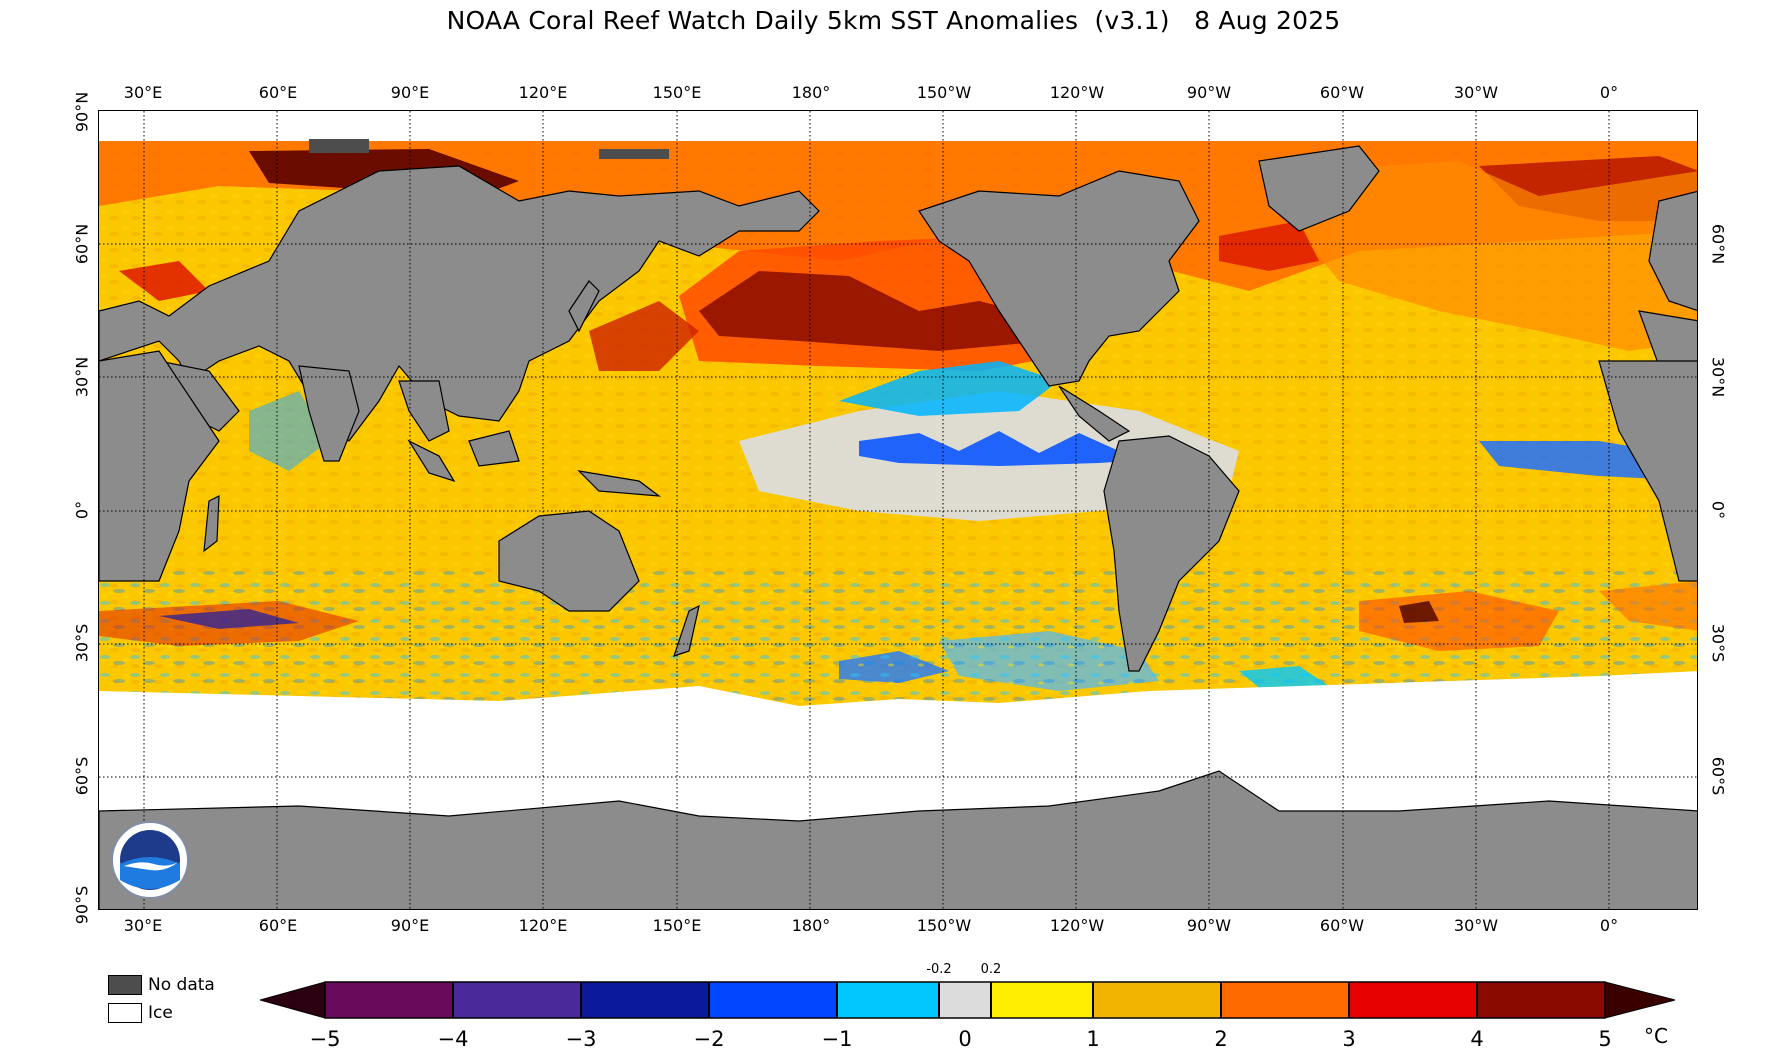  What do you see at coordinates (1349, 1039) in the screenshot?
I see `colorbar-tick: 3` at bounding box center [1349, 1039].